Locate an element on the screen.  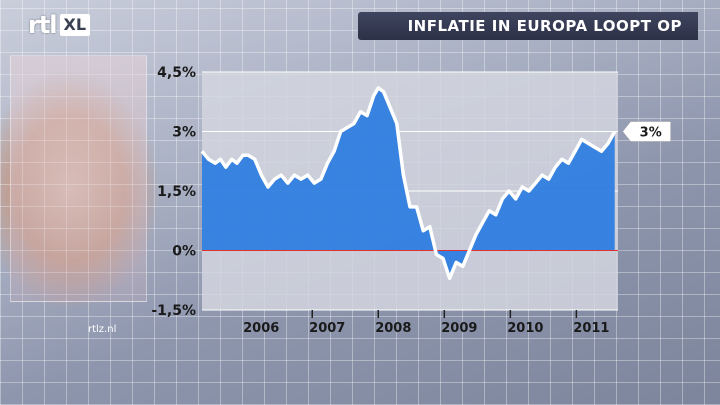
channel-logo: rtl XL is located at coordinates (59, 25).